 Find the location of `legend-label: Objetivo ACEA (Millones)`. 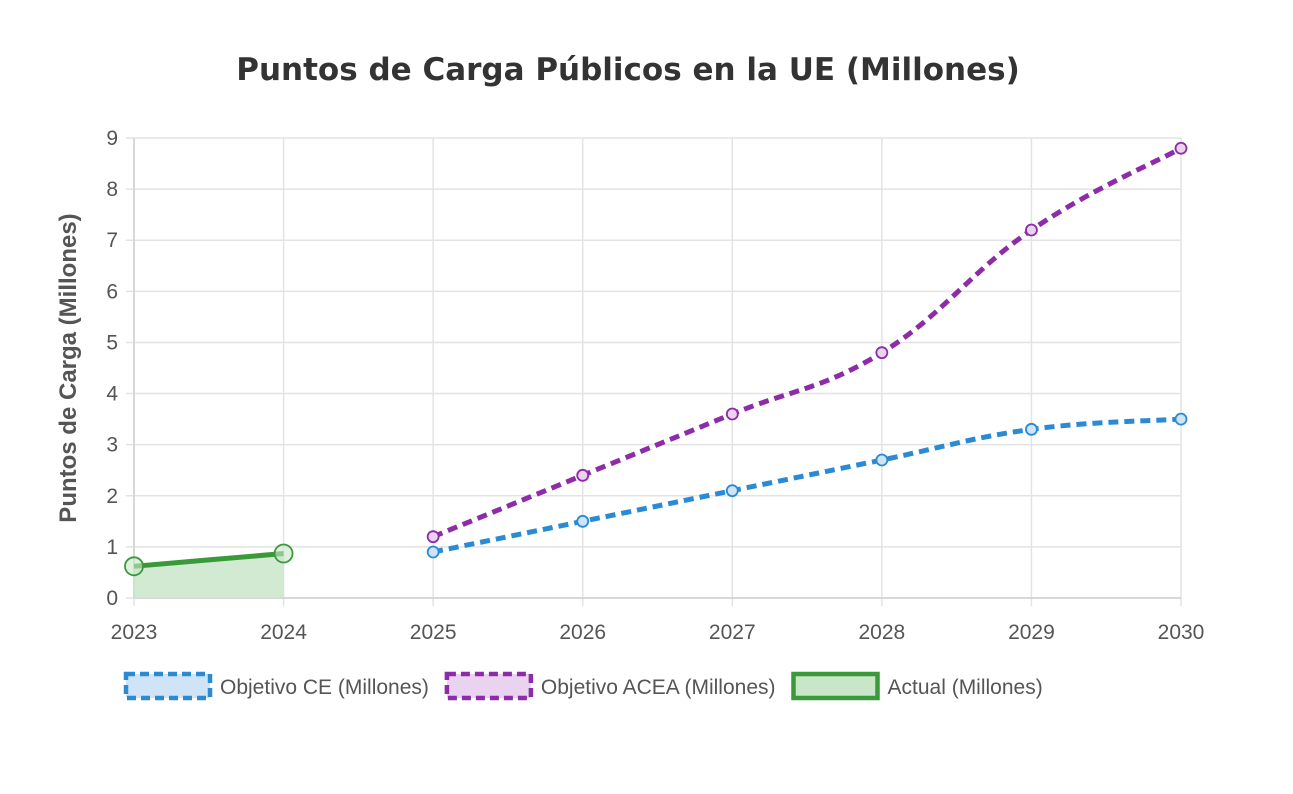

legend-label: Objetivo ACEA (Millones) is located at coordinates (658, 687).